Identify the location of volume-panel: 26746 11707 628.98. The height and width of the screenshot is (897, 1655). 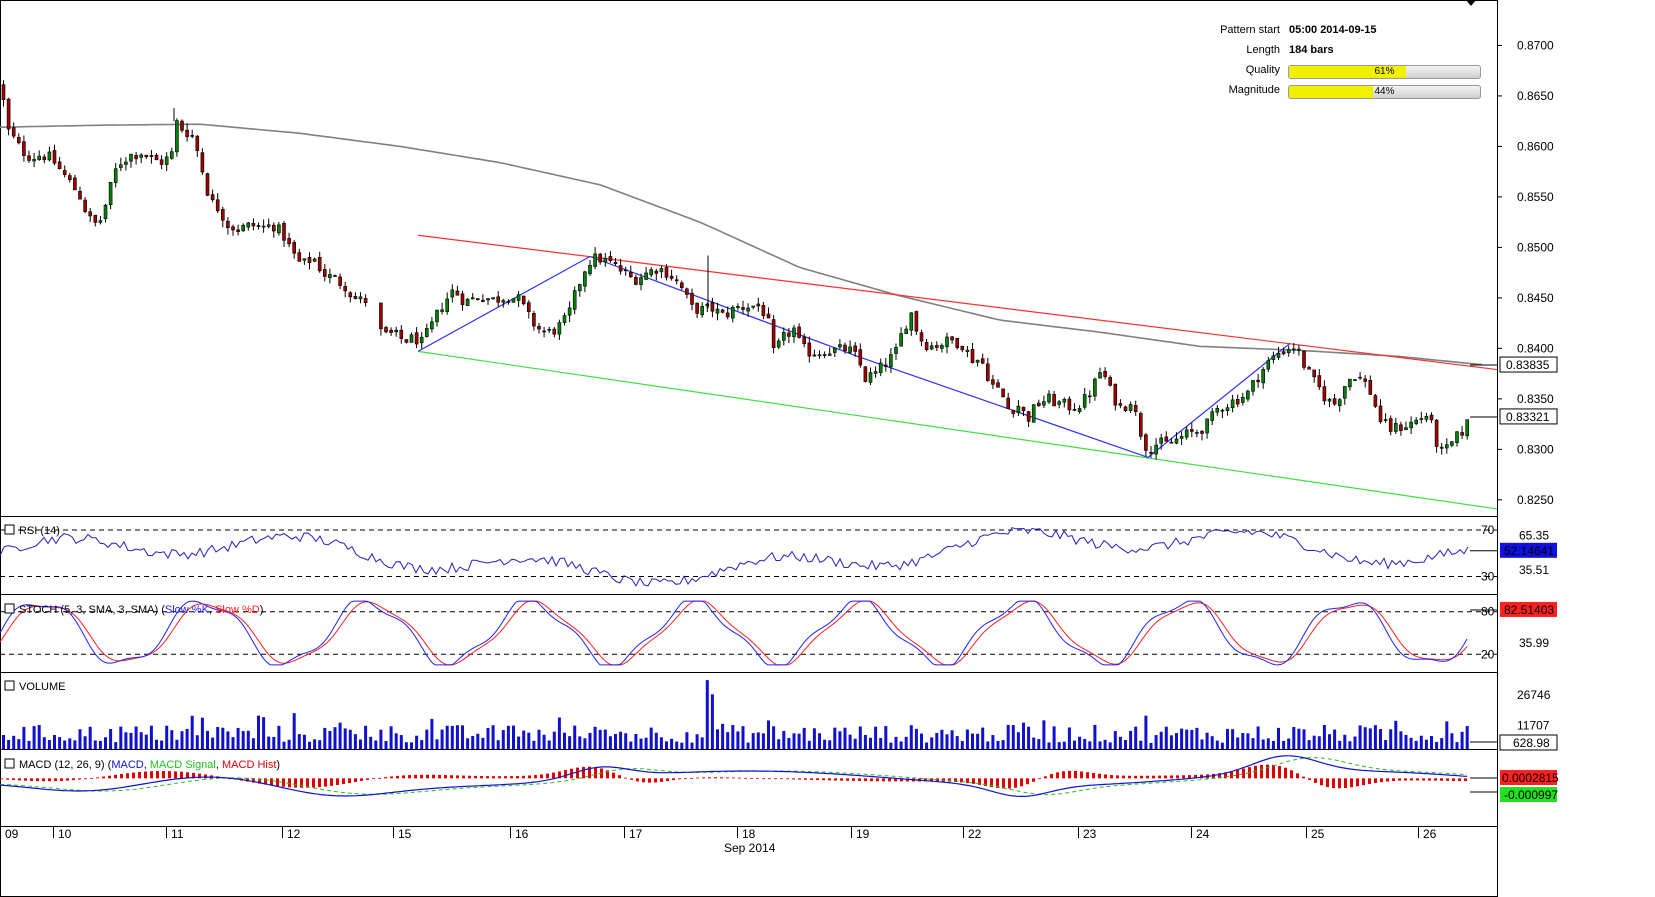
(780, 715).